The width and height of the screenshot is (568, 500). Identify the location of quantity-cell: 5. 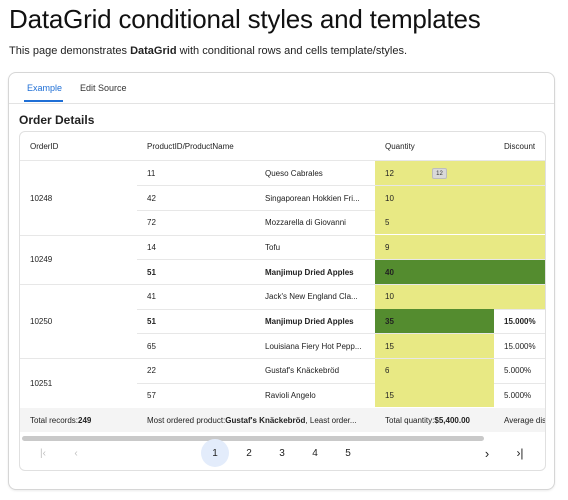
(387, 223).